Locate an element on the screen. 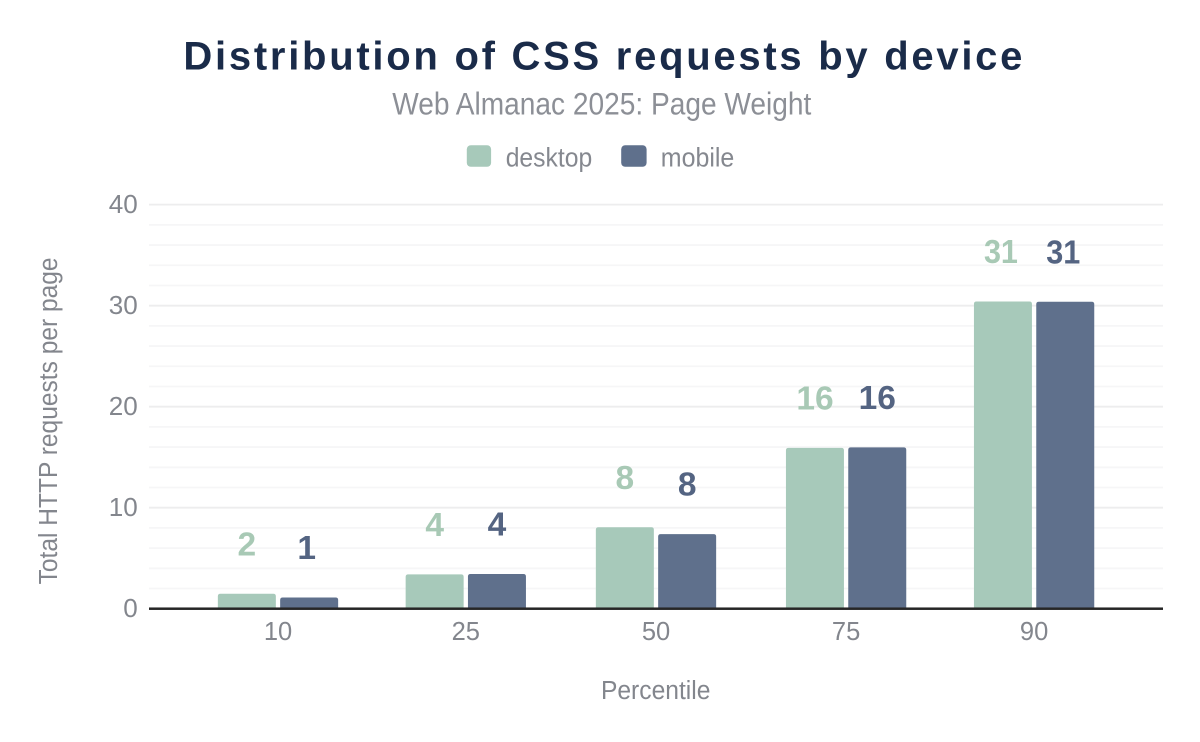 Image resolution: width=1200 pixels, height=742 pixels. svg-text: Web Almanac 2025: Page Weight is located at coordinates (601, 103).